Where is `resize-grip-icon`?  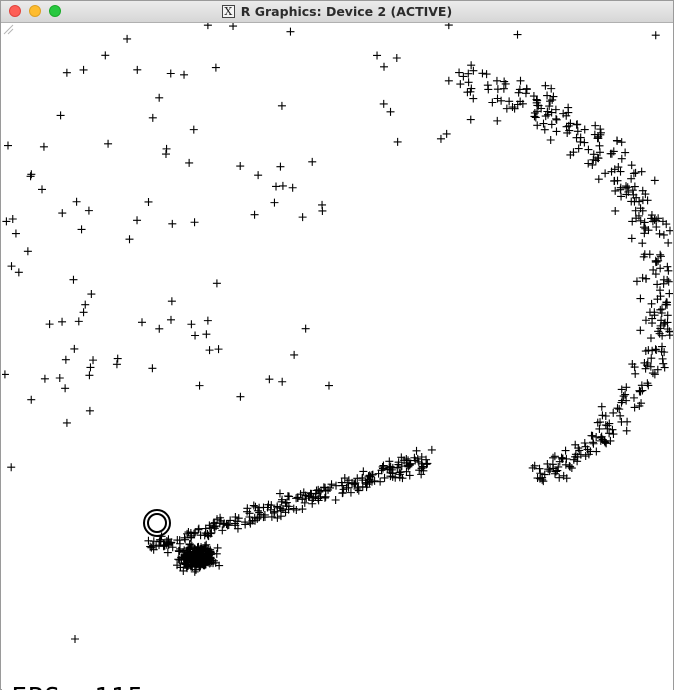 resize-grip-icon is located at coordinates (8, 29).